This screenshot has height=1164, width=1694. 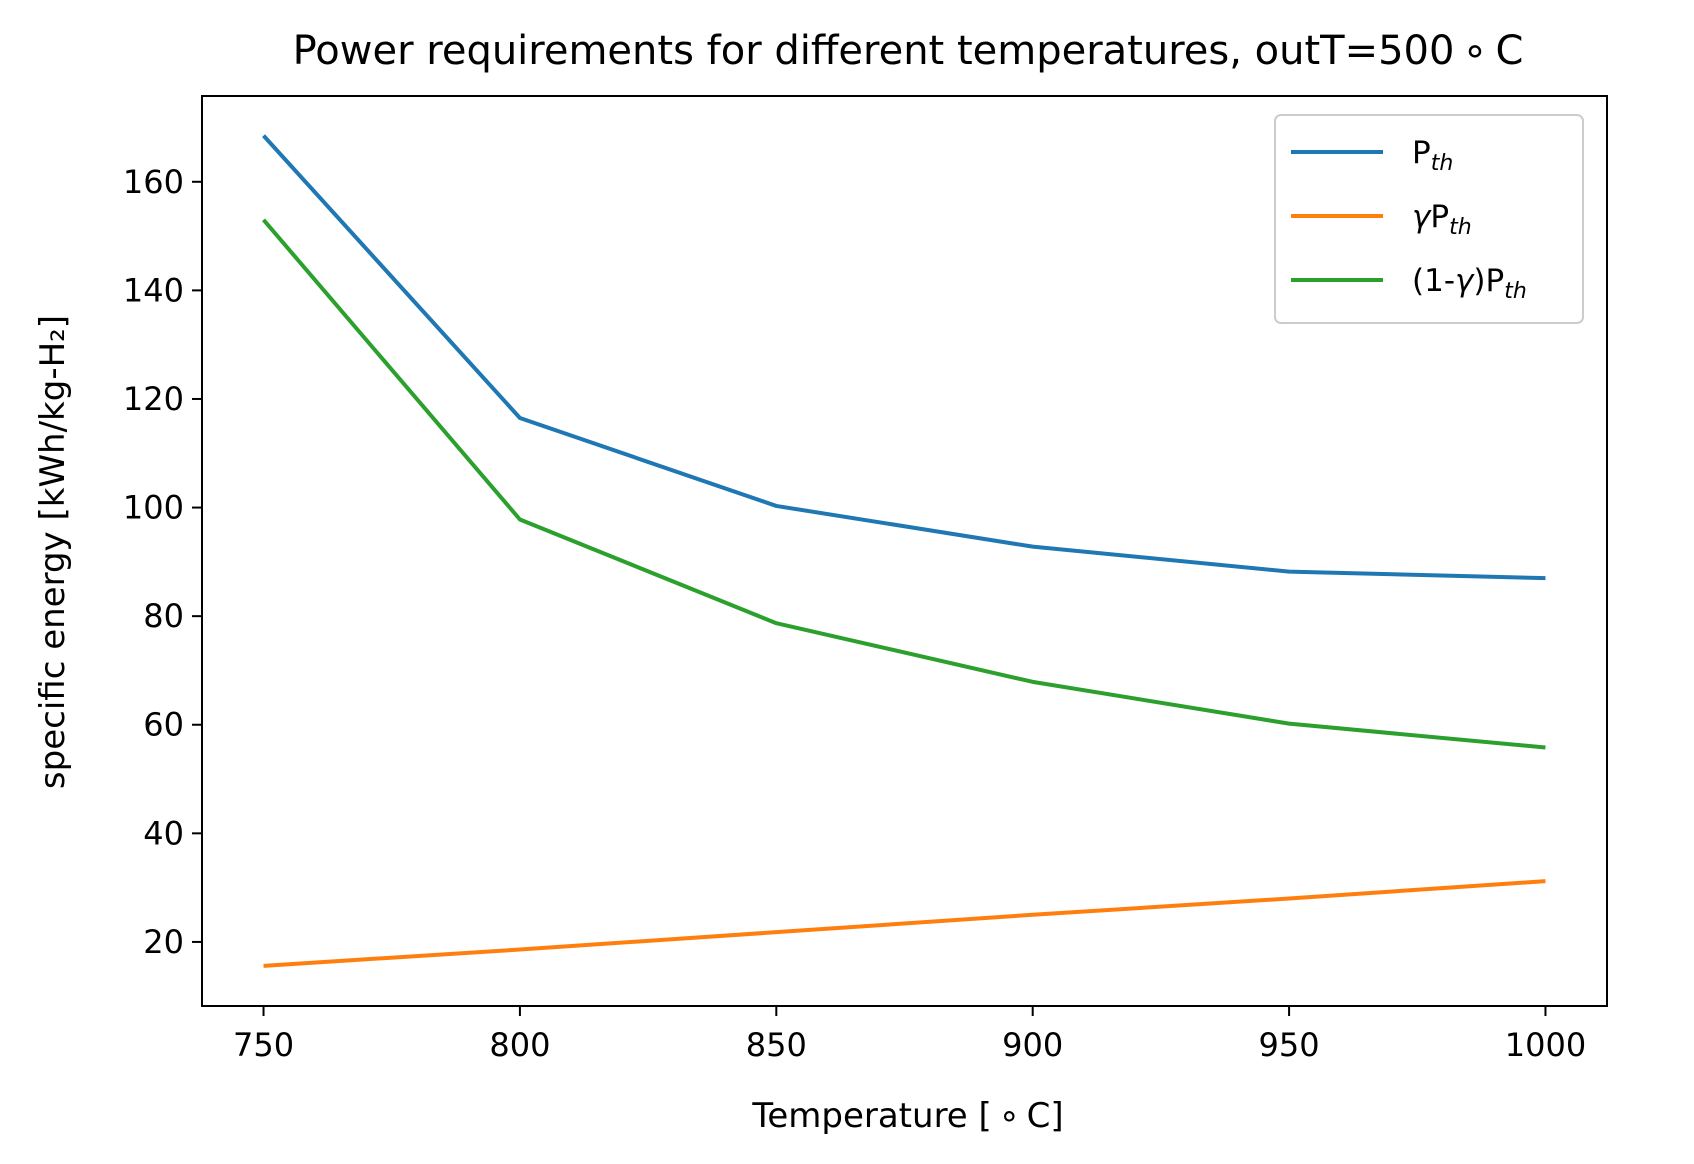 I want to click on legend: Pth γPth (1-γ)Pth, so click(x=1429, y=219).